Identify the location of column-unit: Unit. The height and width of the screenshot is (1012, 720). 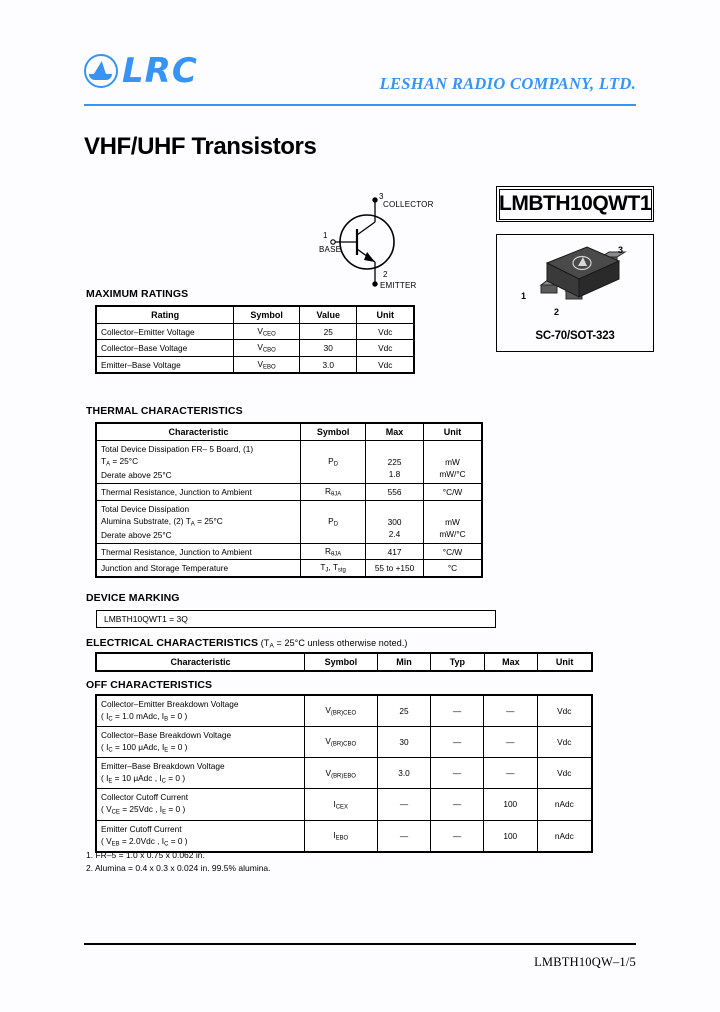
(564, 662).